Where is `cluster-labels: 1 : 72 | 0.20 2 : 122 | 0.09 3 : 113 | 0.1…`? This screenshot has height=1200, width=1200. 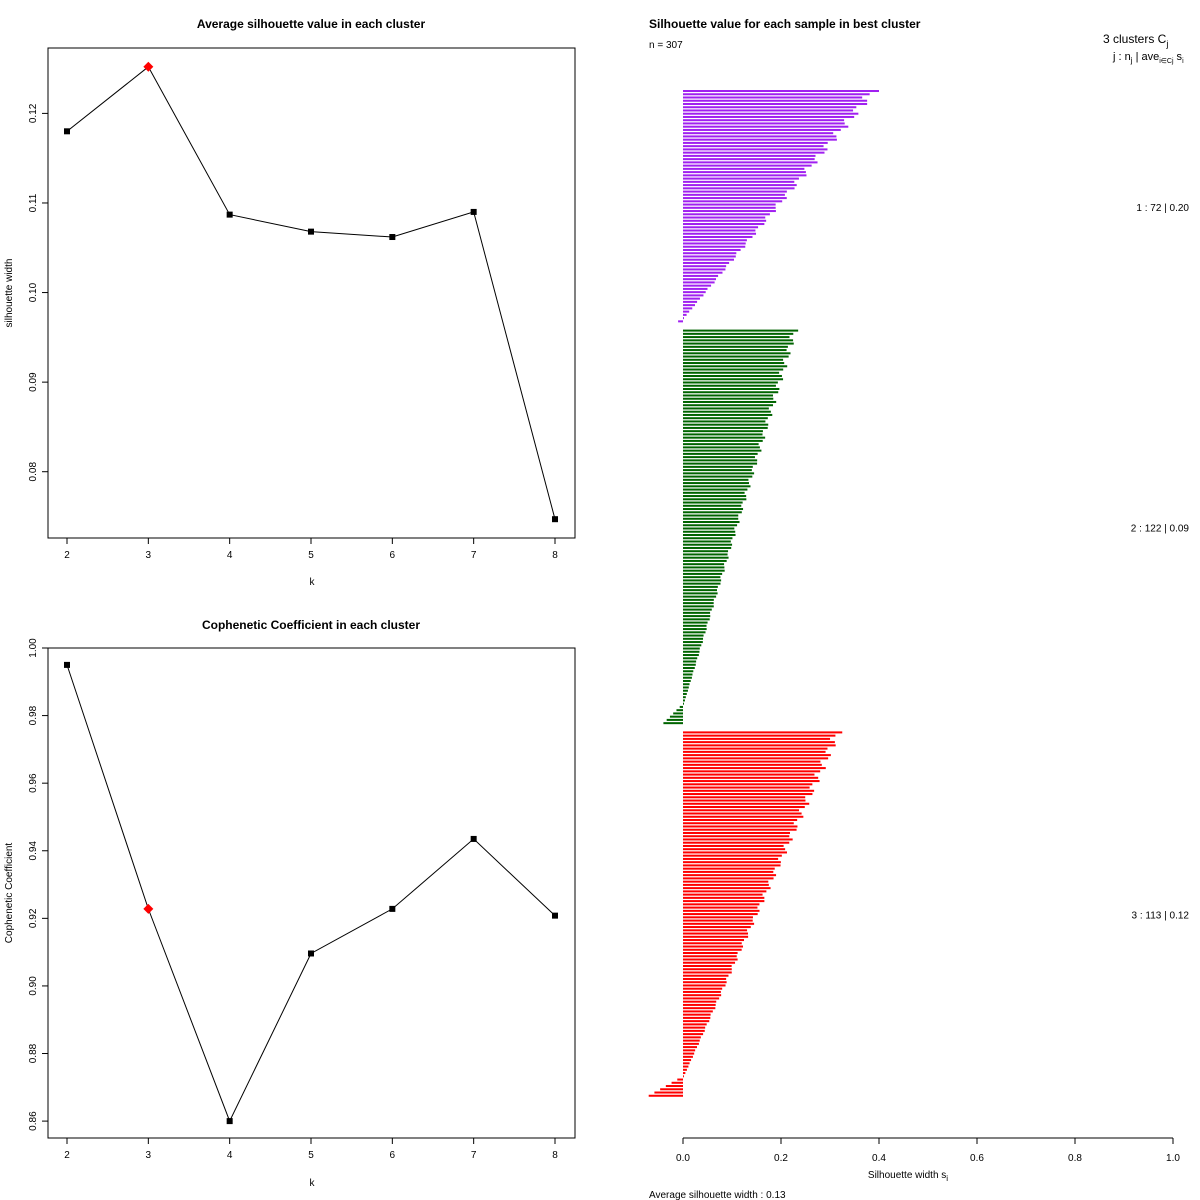 cluster-labels: 1 : 72 | 0.20 2 : 122 | 0.09 3 : 113 | 0.1… is located at coordinates (1160, 562).